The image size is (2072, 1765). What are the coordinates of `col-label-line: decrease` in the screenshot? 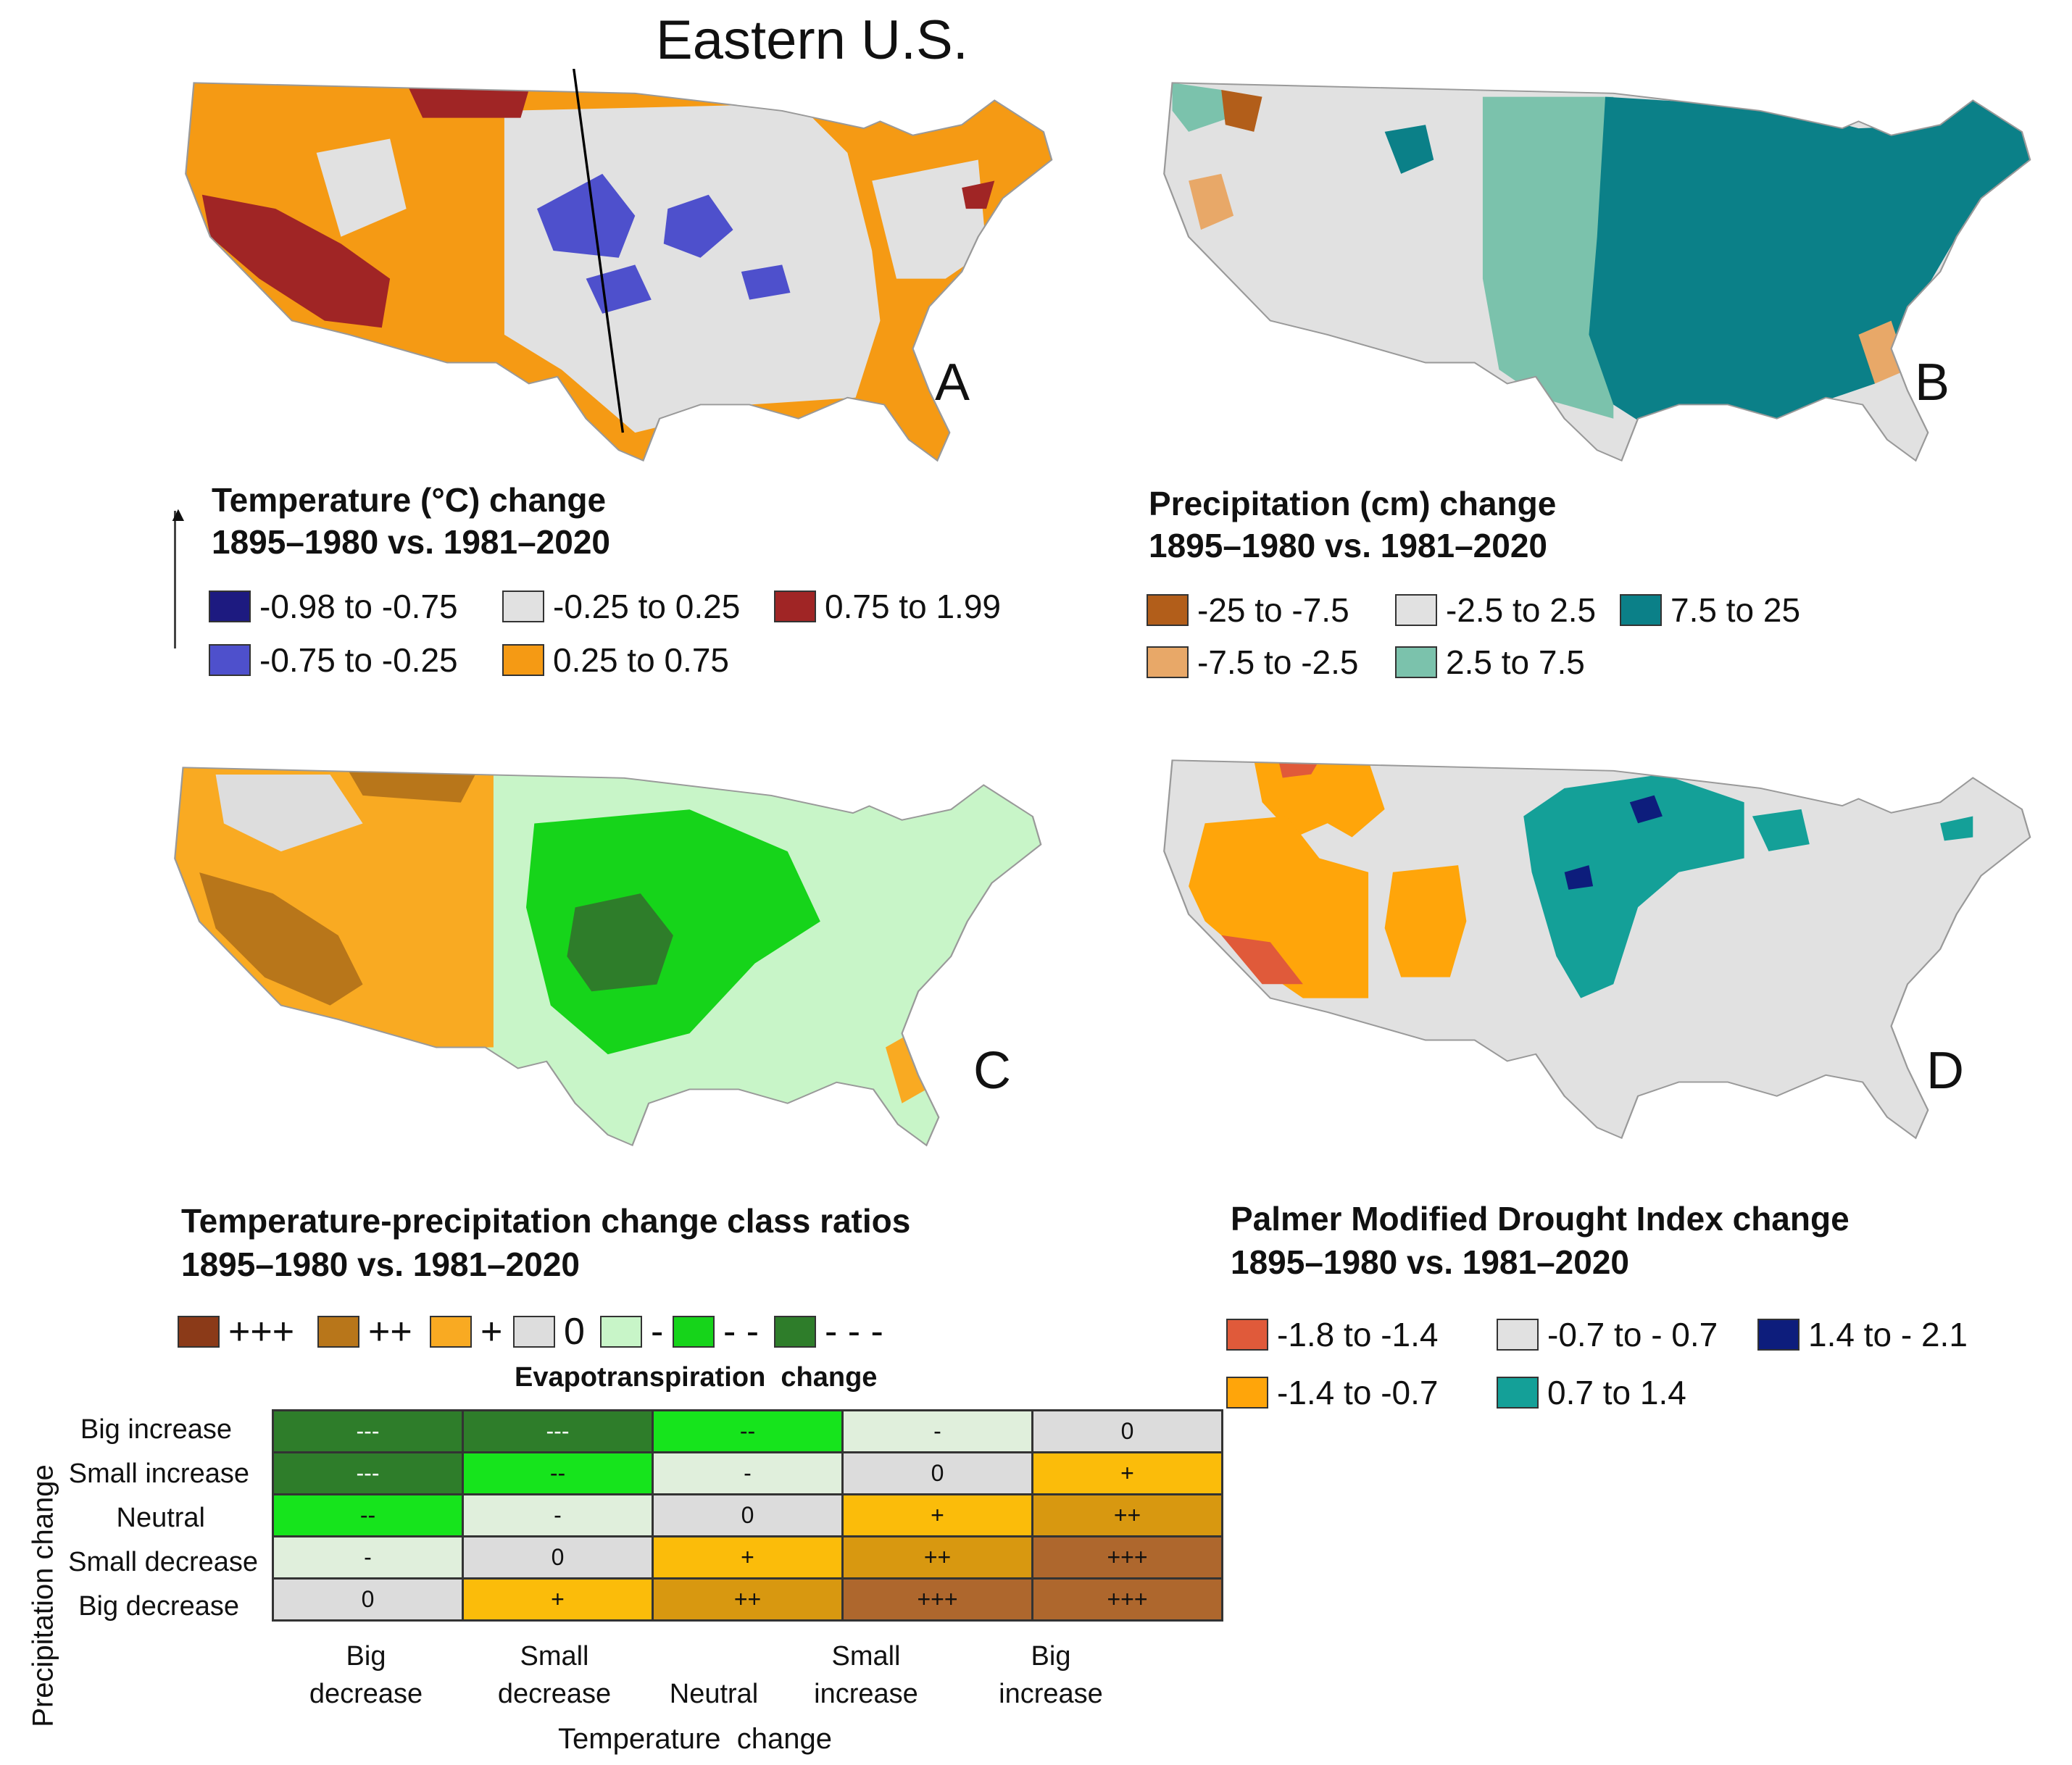 It's located at (366, 1694).